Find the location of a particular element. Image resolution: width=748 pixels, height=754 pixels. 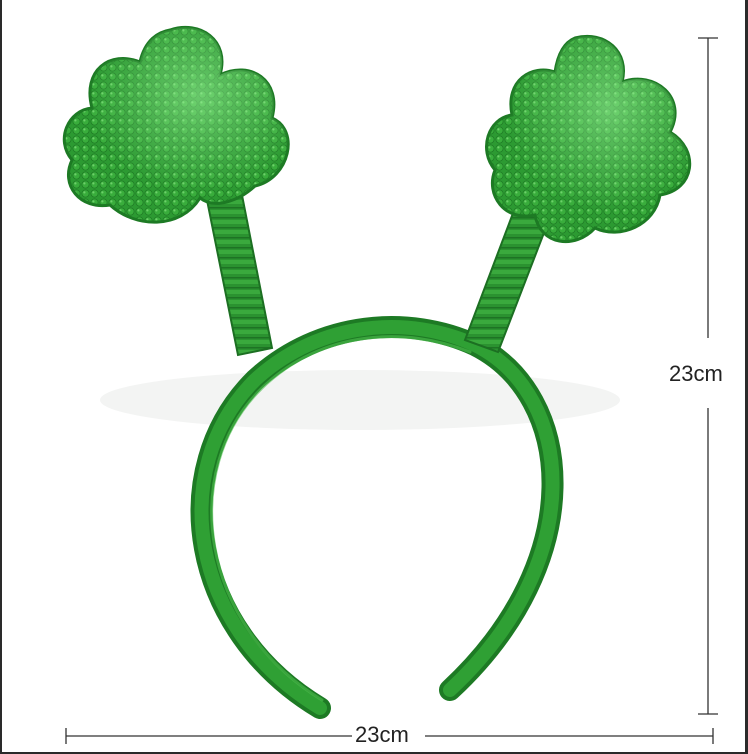

width-dimension-line is located at coordinates (389, 736).